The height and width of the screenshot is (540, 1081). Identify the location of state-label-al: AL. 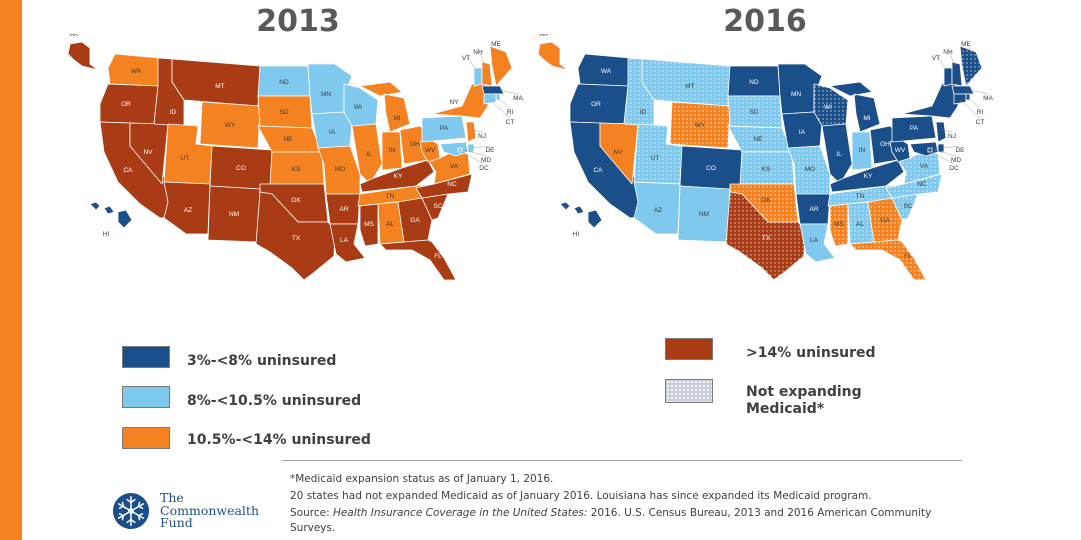
(860, 224).